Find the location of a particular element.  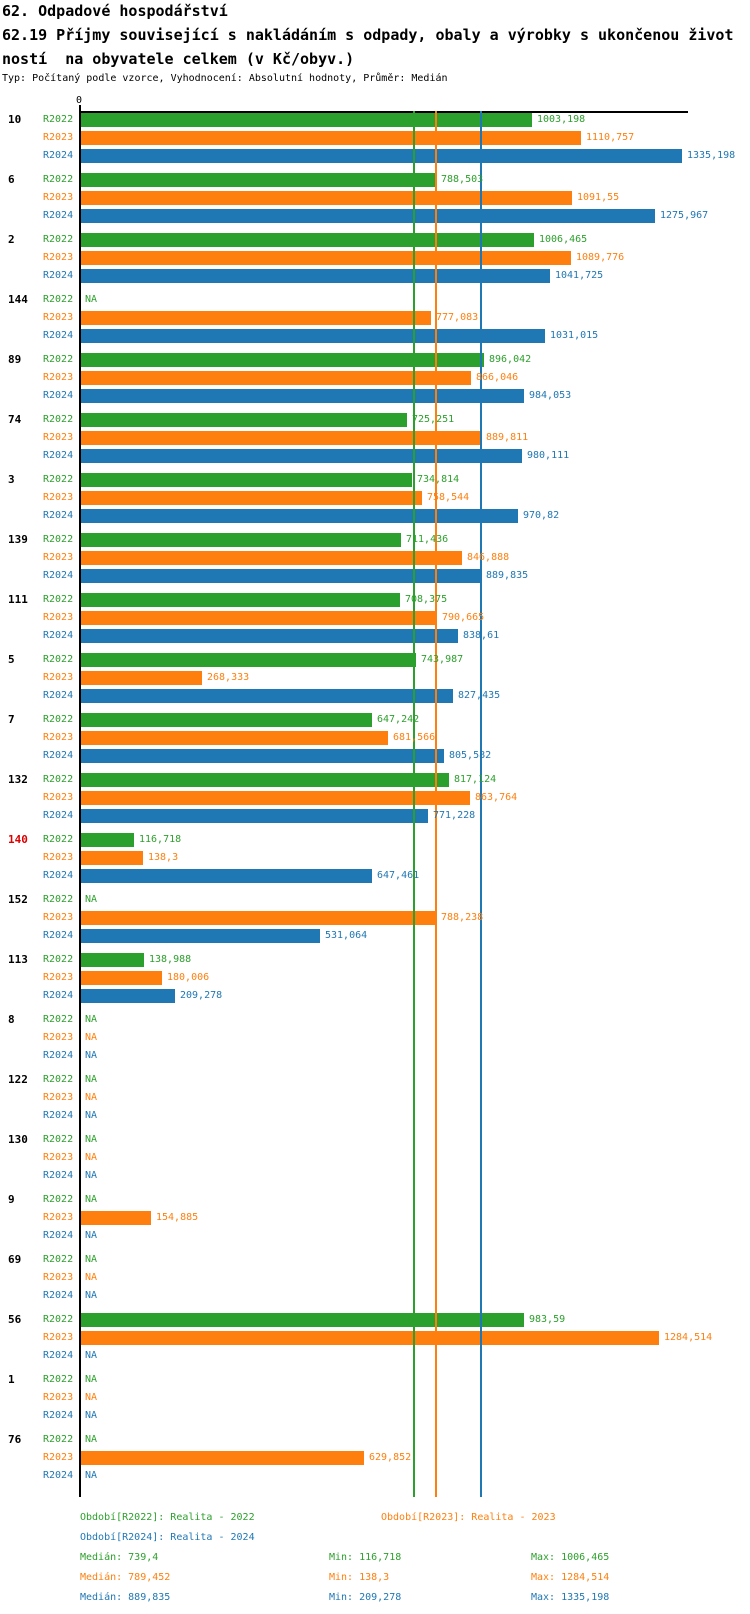

bar-value-7-r2023: 681,566 is located at coordinates (414, 737).